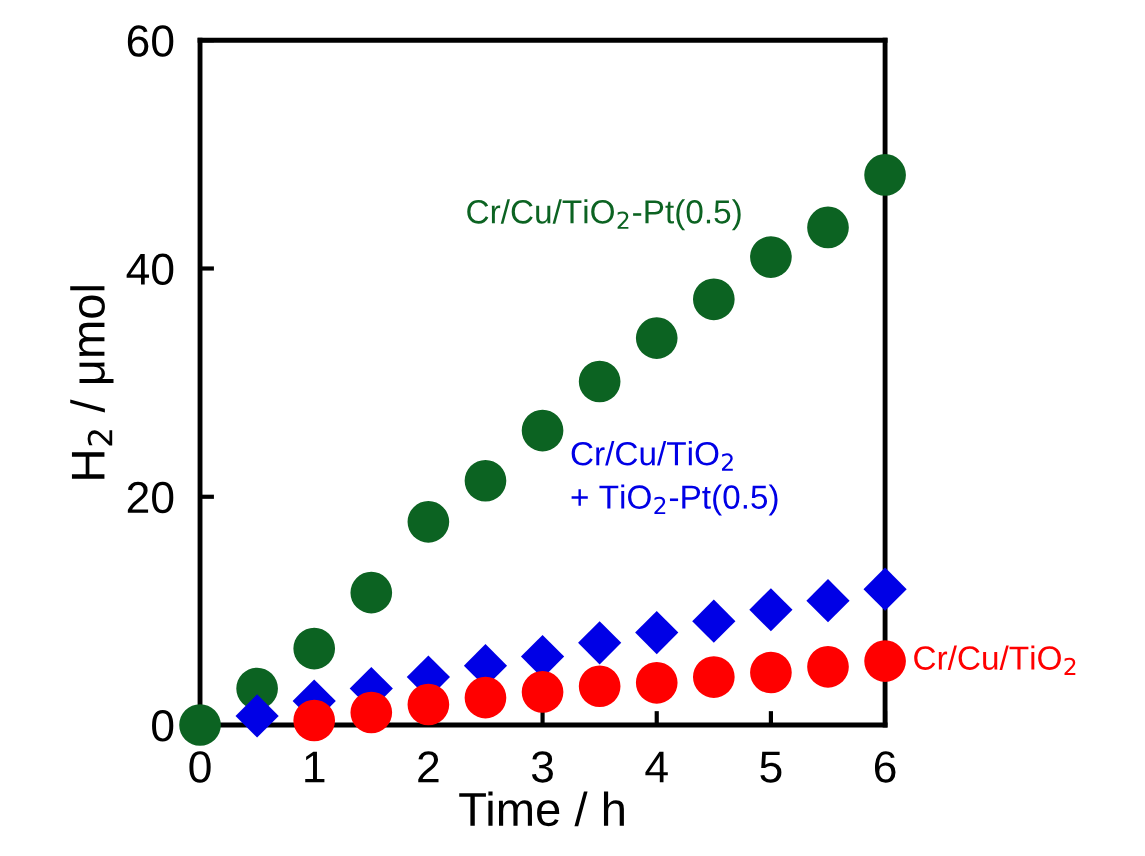  Describe the element at coordinates (541, 809) in the screenshot. I see `x-axis-title: Time / h` at that location.